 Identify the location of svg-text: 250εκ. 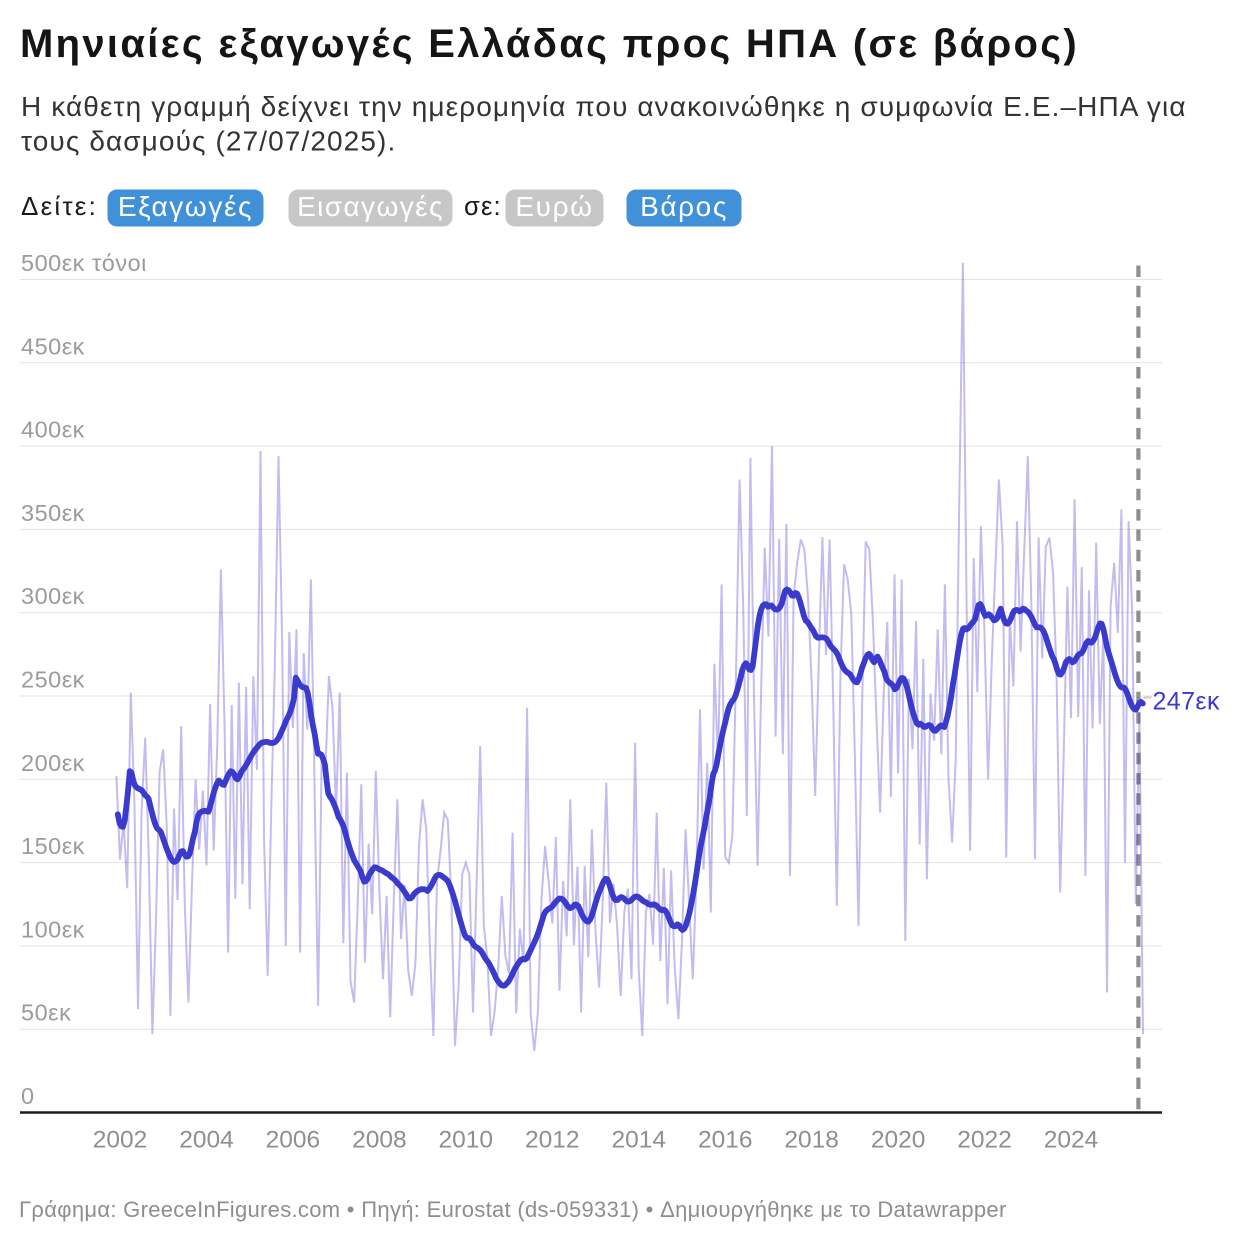
(53, 680).